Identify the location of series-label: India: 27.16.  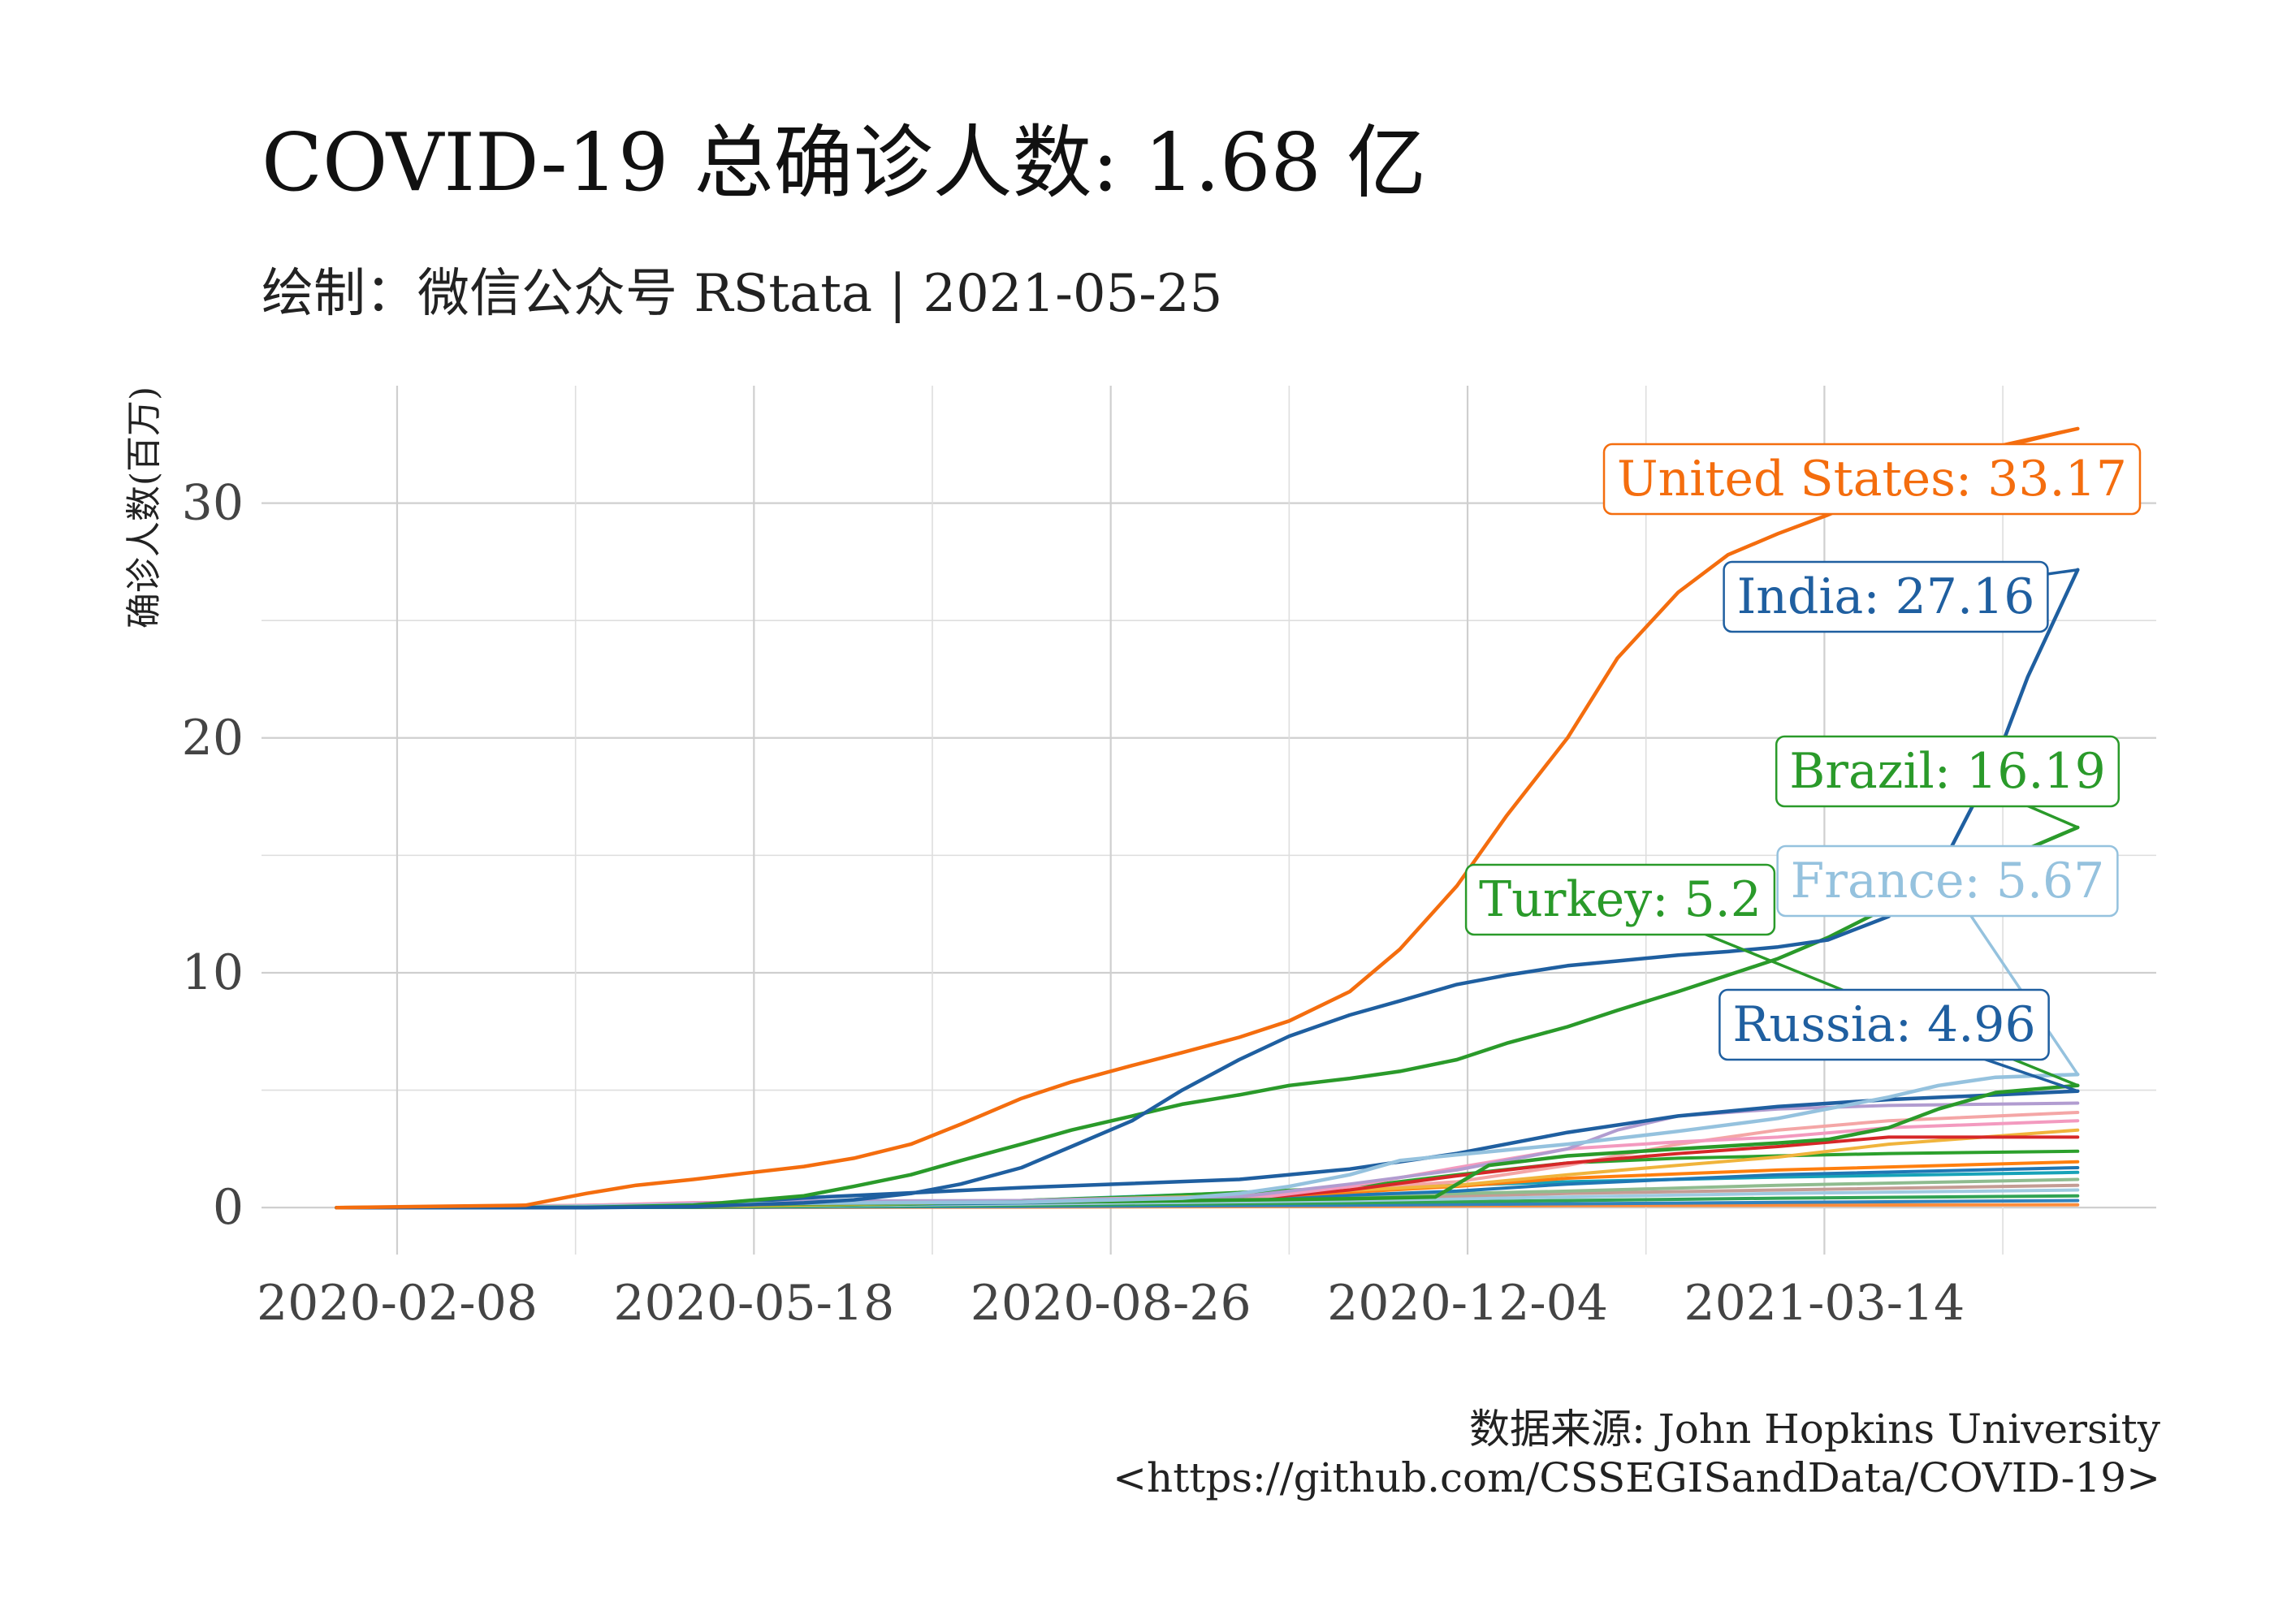
(1886, 596).